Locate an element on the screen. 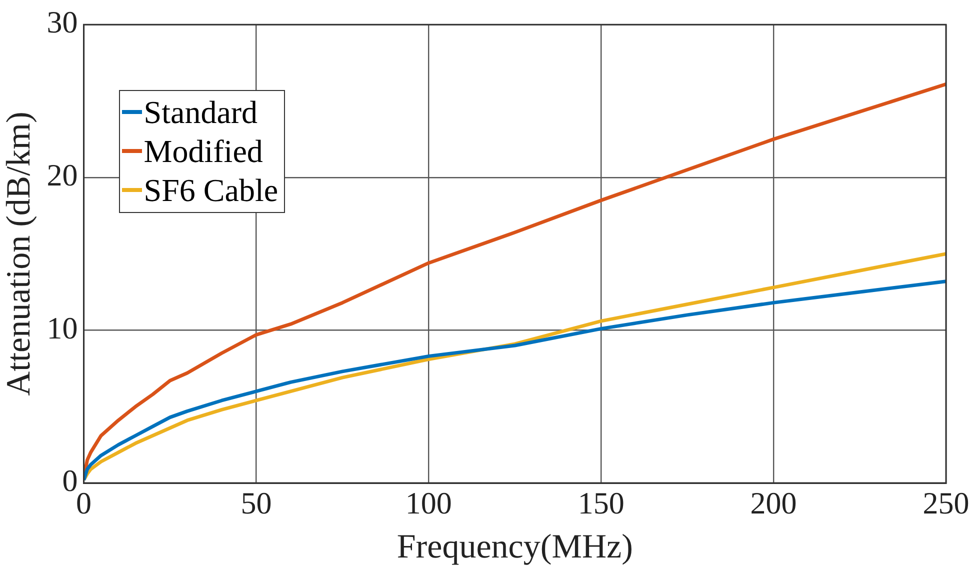 The width and height of the screenshot is (978, 569). x-tick-label: 50 is located at coordinates (256, 503).